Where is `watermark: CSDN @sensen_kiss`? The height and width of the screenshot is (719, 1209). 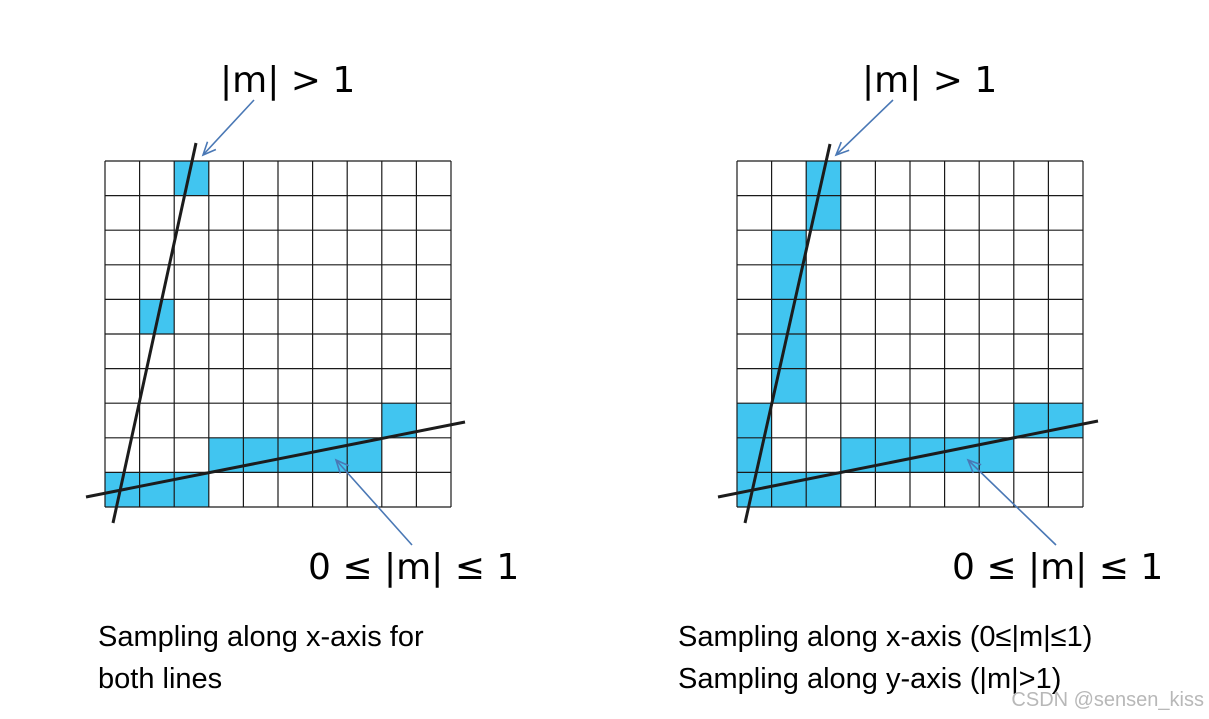 watermark: CSDN @sensen_kiss is located at coordinates (1107, 700).